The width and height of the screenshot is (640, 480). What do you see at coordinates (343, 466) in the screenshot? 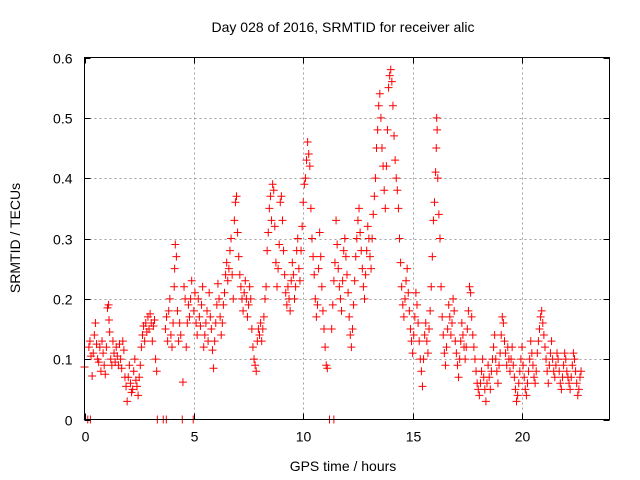
I see `x-axis-label: GPS time / hours` at bounding box center [343, 466].